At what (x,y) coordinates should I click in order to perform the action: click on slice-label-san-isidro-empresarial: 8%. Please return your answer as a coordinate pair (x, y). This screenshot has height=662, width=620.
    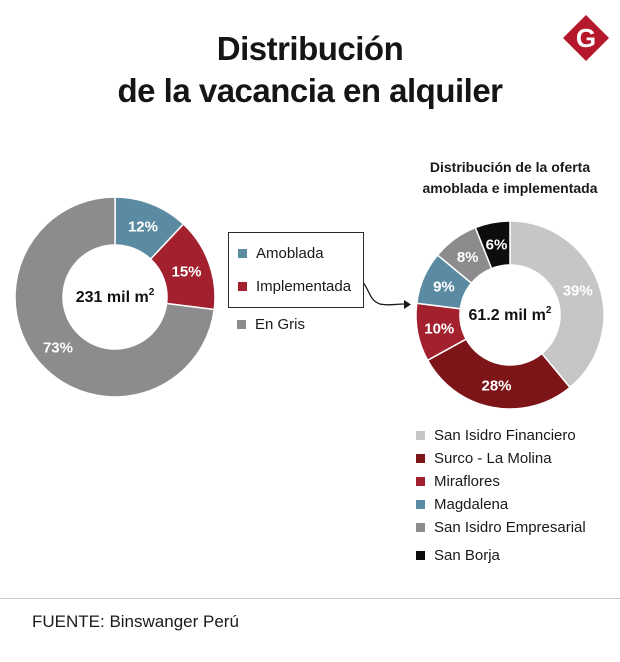
    Looking at the image, I should click on (468, 257).